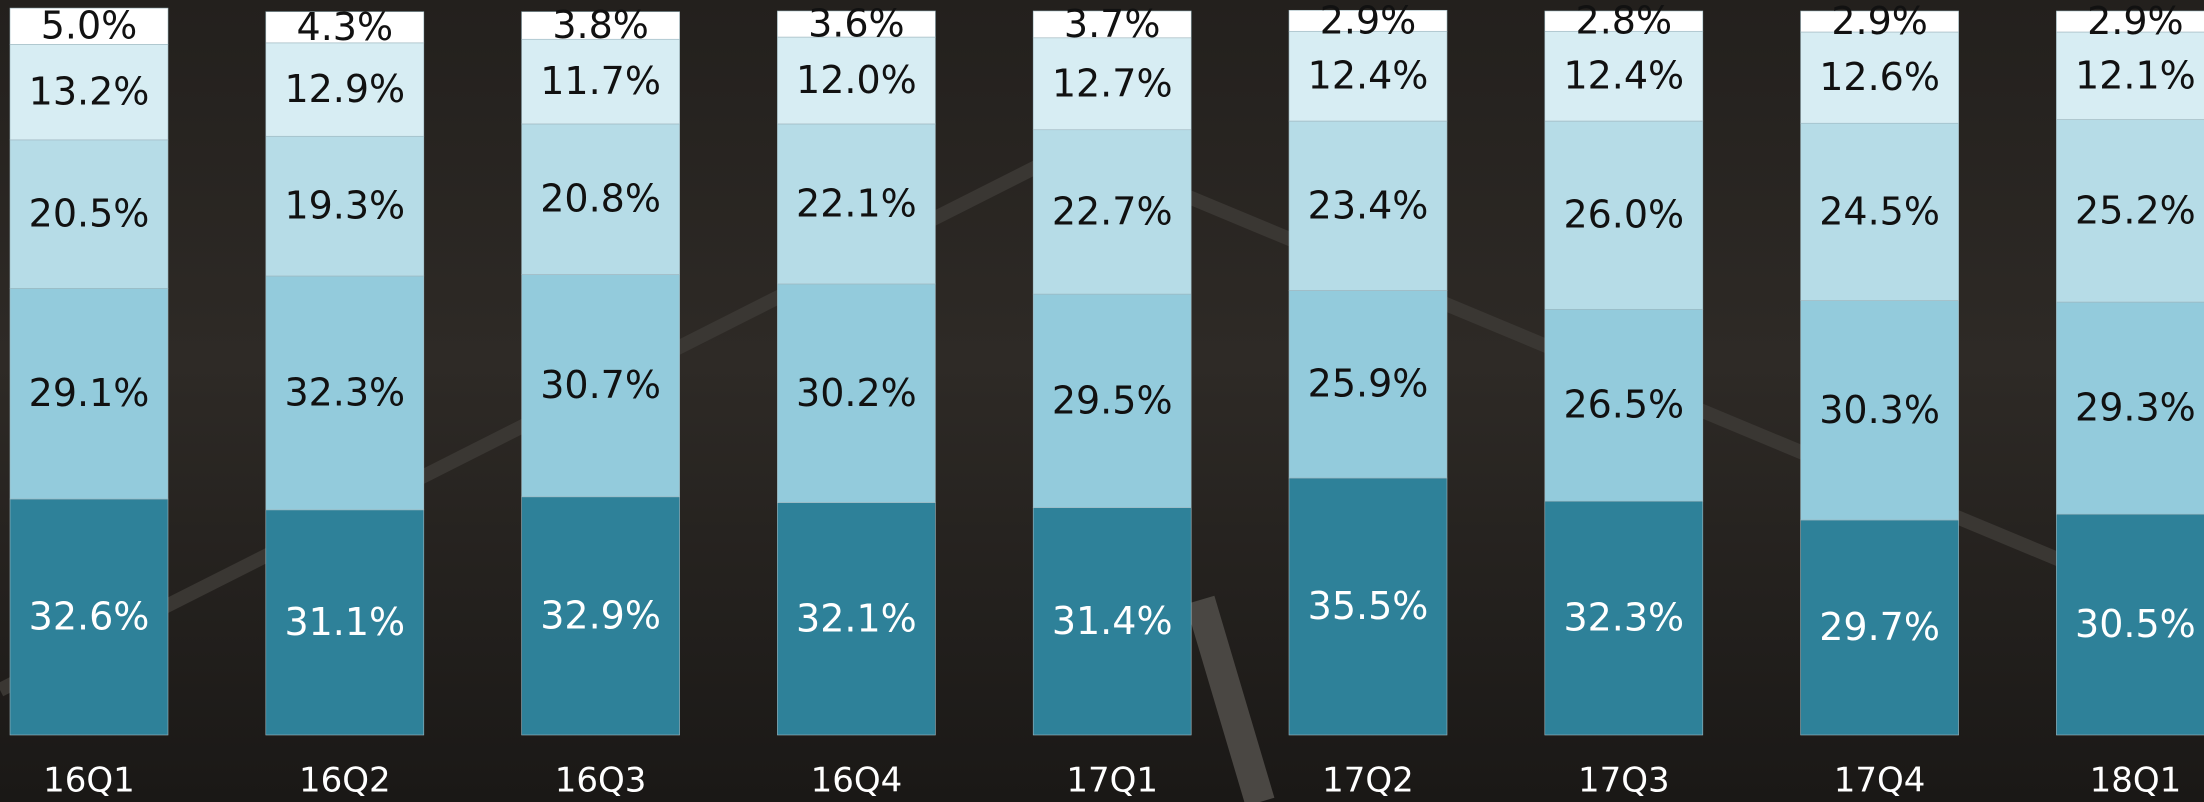 The height and width of the screenshot is (802, 2204). I want to click on segment-label: 29.5%, so click(1112, 400).